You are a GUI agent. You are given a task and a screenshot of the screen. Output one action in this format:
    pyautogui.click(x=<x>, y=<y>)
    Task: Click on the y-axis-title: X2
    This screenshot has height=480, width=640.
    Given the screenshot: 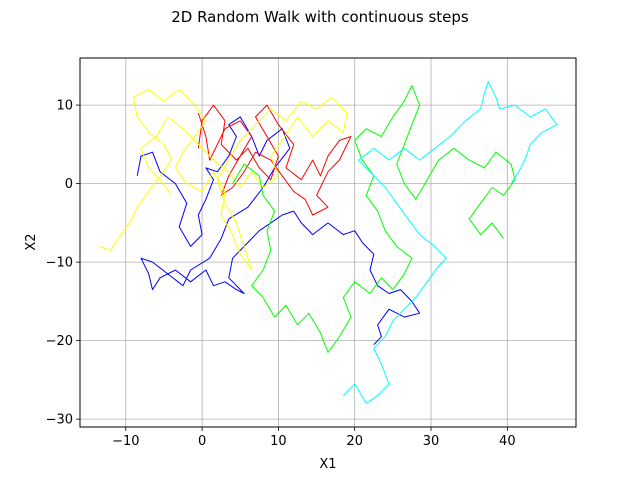 What is the action you would take?
    pyautogui.click(x=31, y=241)
    